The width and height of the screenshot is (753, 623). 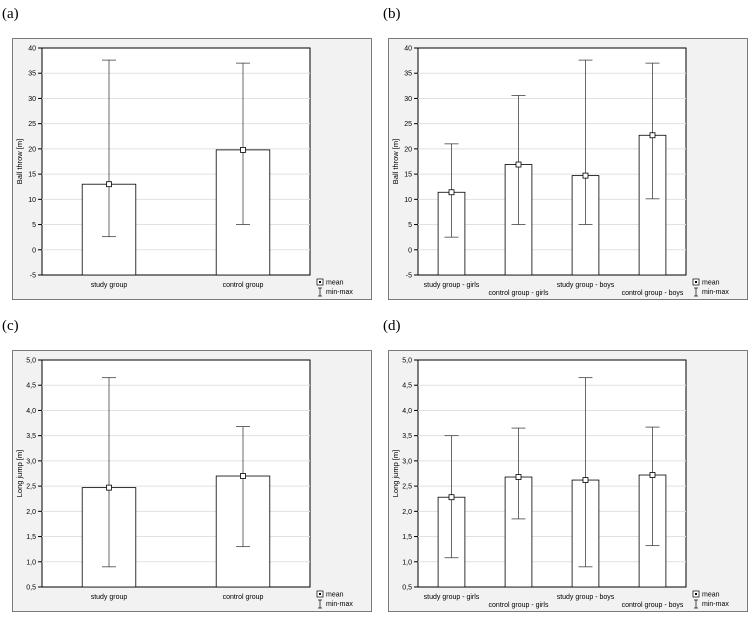 I want to click on panel-label-a: (a), so click(x=10, y=14).